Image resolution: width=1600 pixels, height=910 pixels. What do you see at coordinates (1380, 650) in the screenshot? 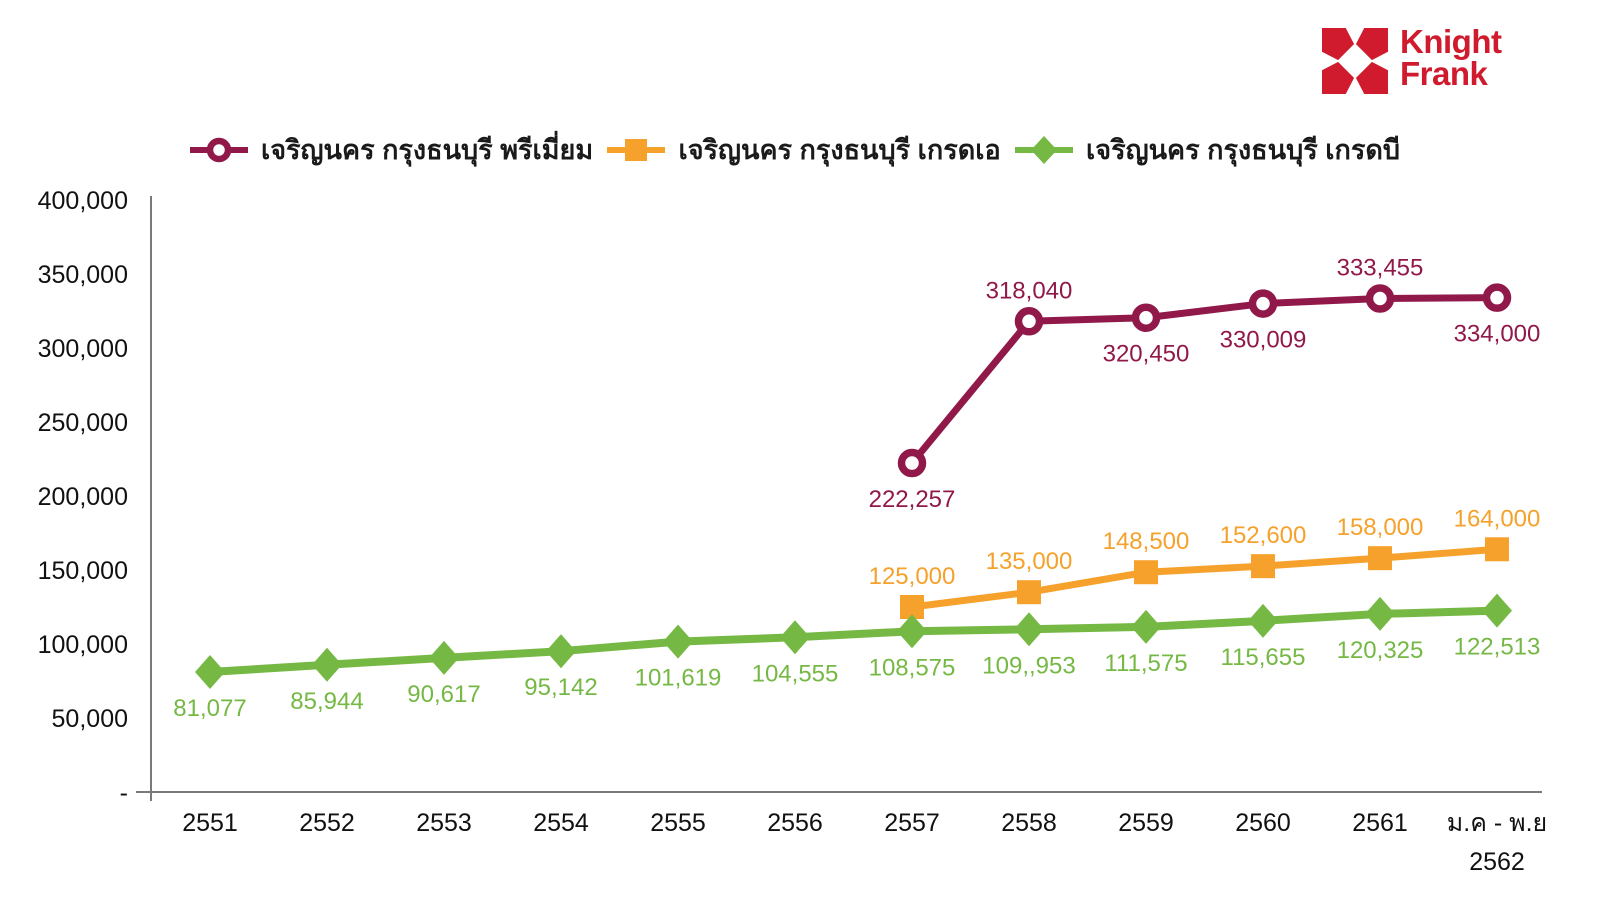
I see `data-point-label: 120,325` at bounding box center [1380, 650].